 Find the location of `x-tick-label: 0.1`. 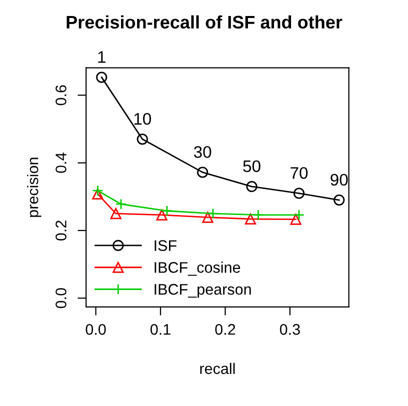

x-tick-label: 0.1 is located at coordinates (160, 329).